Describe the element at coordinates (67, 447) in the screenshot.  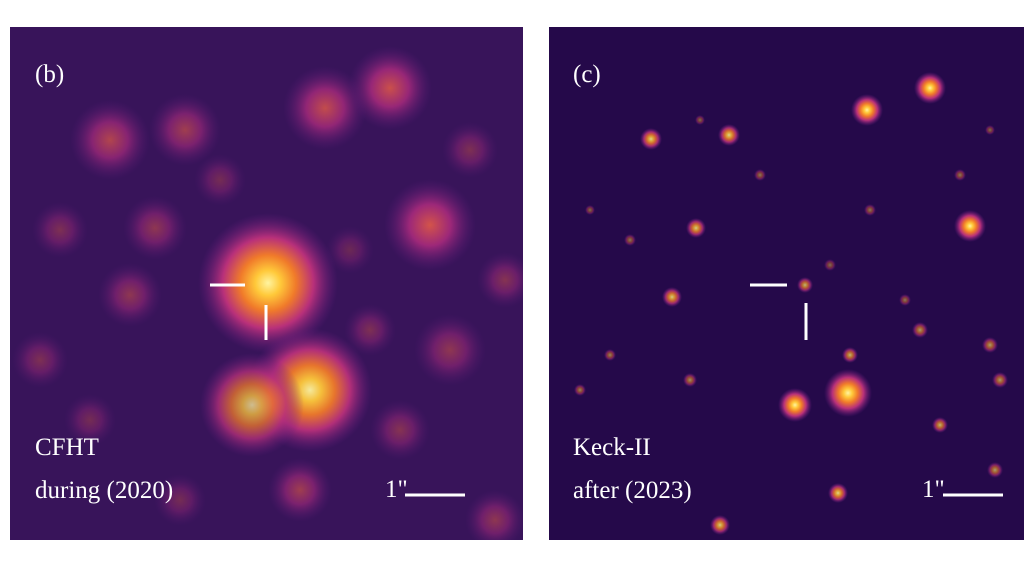
I see `telescope: CFHT` at that location.